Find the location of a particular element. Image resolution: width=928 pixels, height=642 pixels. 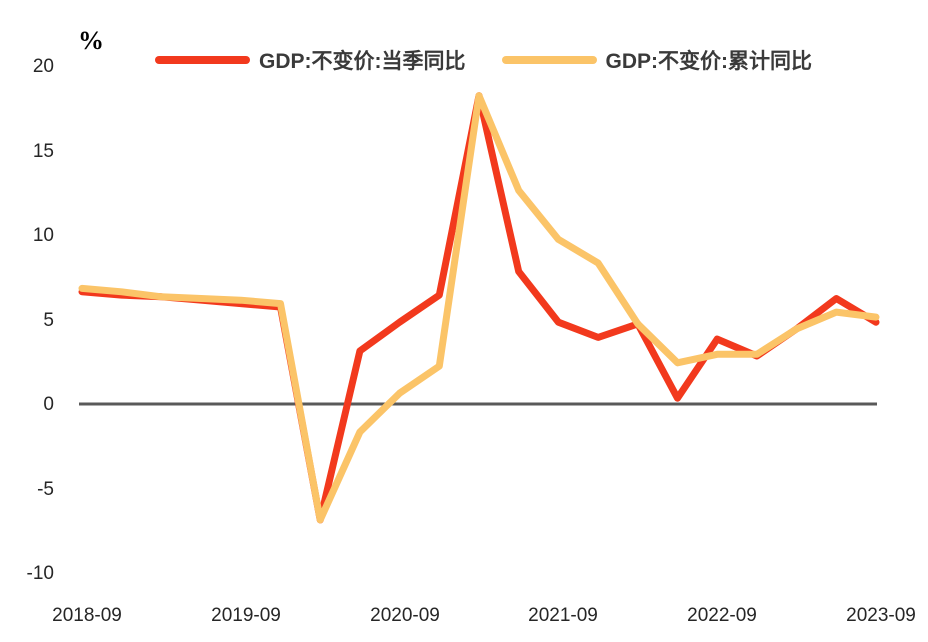

legend-label-cumulative: GDP:不变价:累计同比 is located at coordinates (709, 61).